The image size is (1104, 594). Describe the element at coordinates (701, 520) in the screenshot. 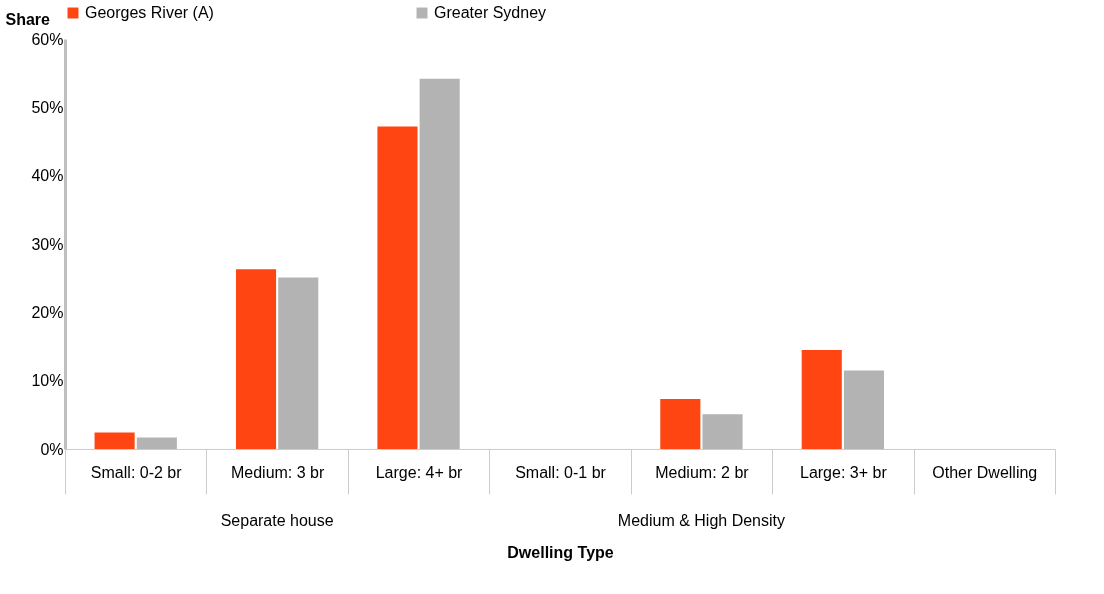

I see `text: Medium & High Density` at that location.